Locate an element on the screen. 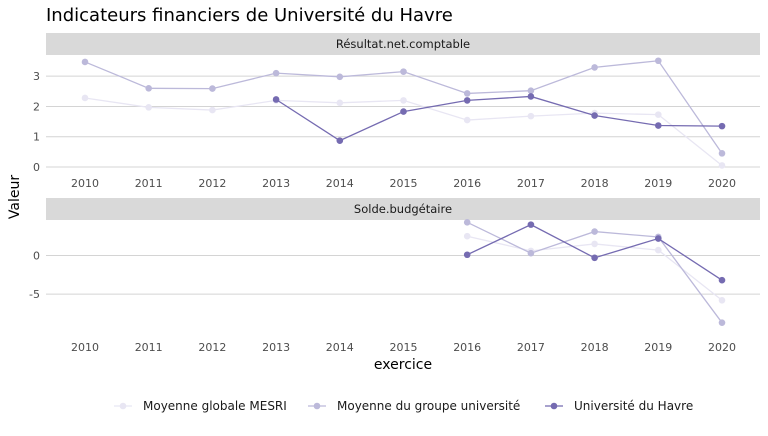  legend-item: Moyenne globale MESRI is located at coordinates (200, 406).